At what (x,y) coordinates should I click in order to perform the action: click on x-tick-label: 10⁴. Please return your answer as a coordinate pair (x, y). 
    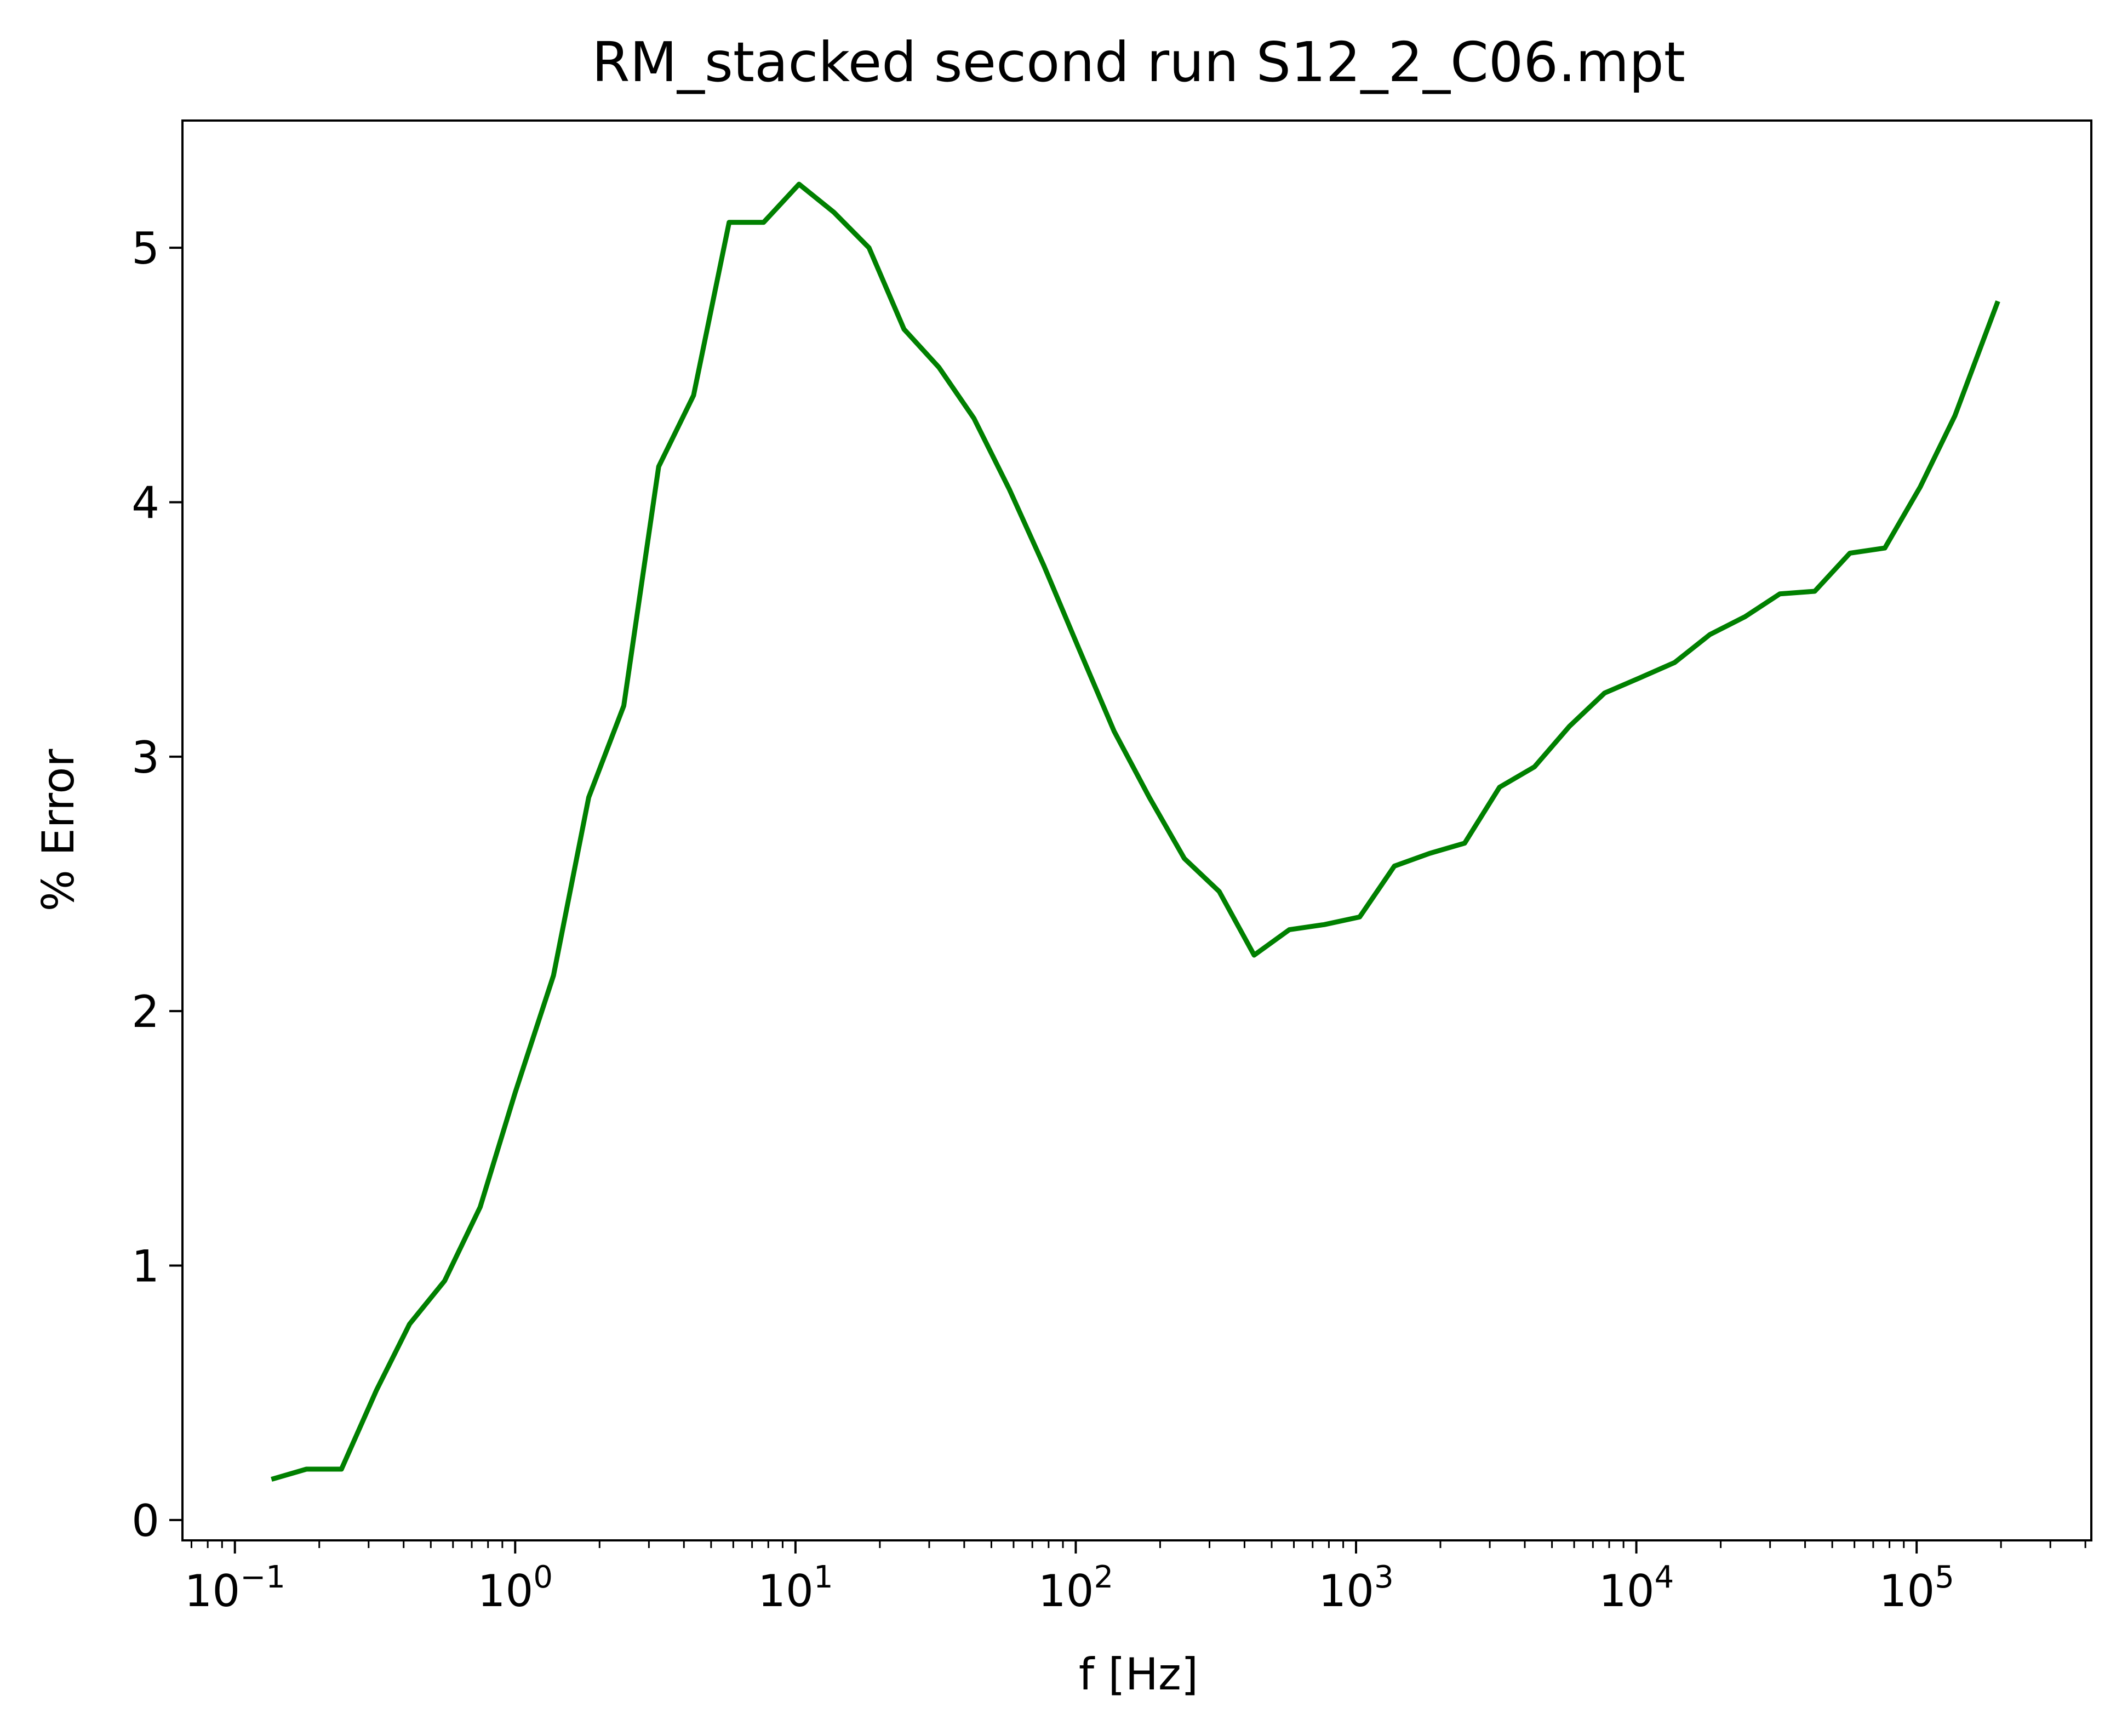
    Looking at the image, I should click on (1636, 1589).